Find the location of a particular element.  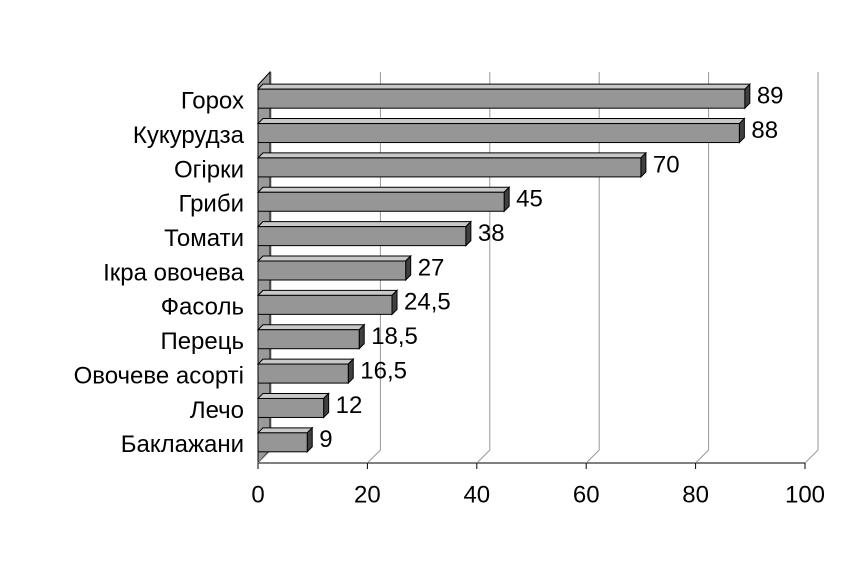

value-label: 45 is located at coordinates (529, 199).